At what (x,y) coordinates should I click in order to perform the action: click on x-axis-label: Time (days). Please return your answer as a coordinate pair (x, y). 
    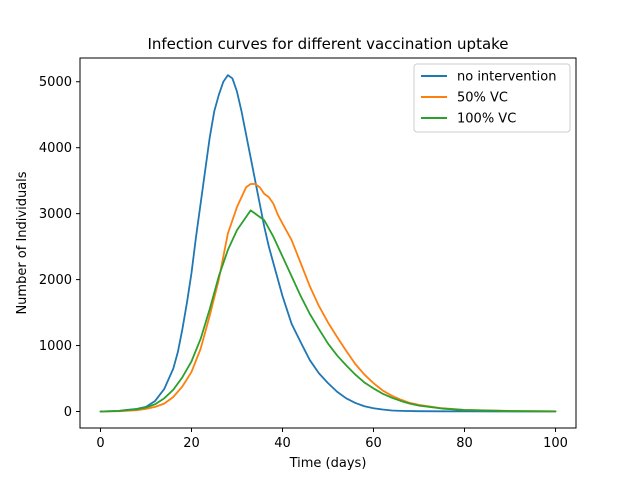
    Looking at the image, I should click on (328, 463).